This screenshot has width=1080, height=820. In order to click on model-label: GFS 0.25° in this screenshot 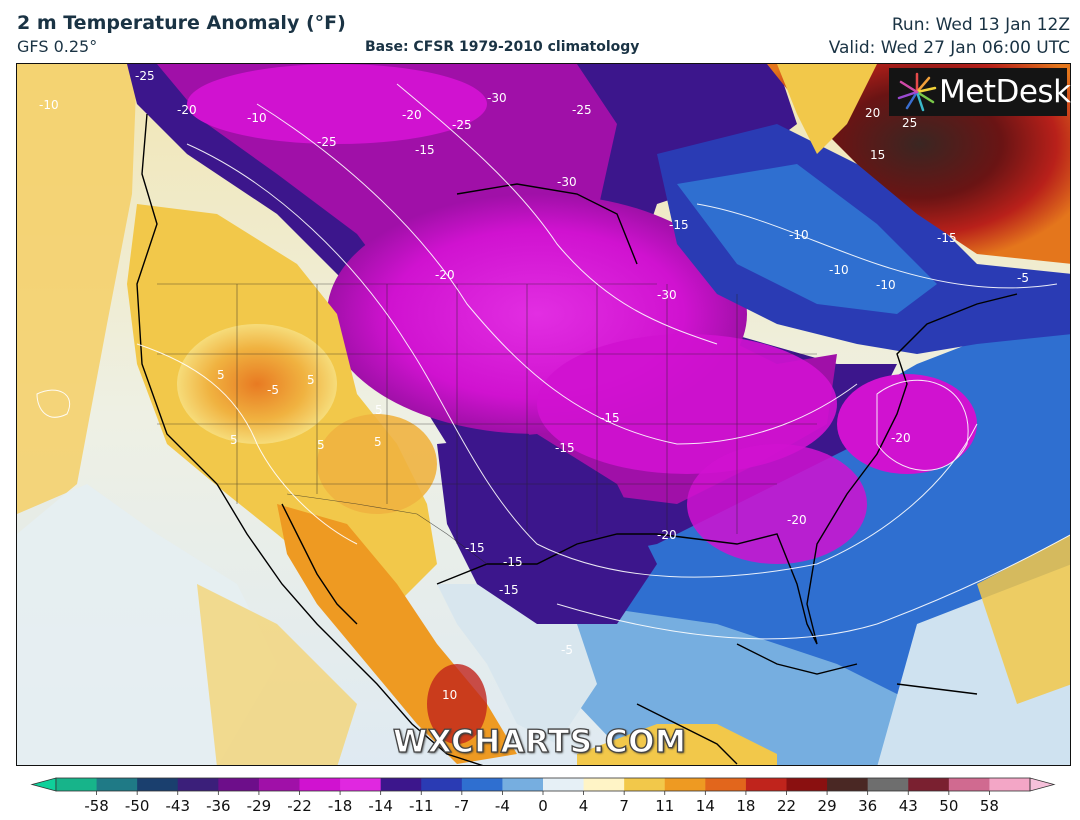, I will do `click(57, 46)`.